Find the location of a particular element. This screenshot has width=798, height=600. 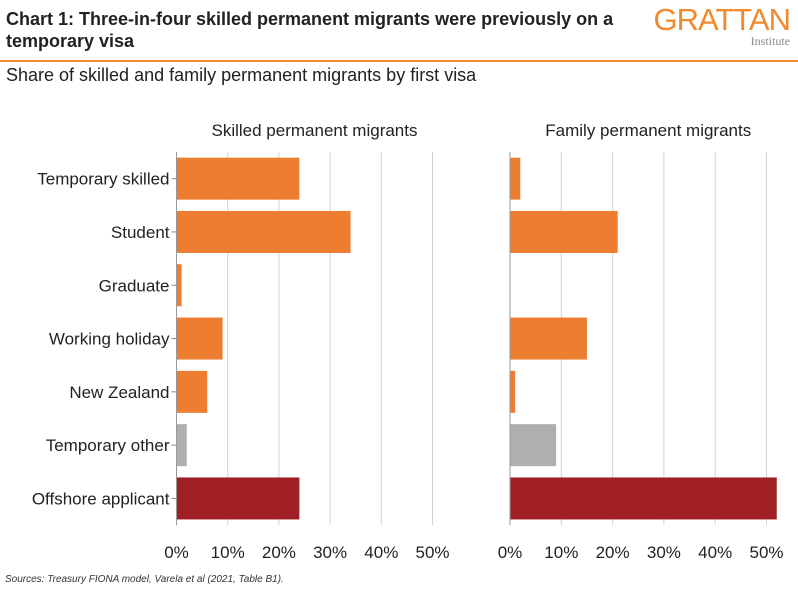

category-label: Student is located at coordinates (140, 232).